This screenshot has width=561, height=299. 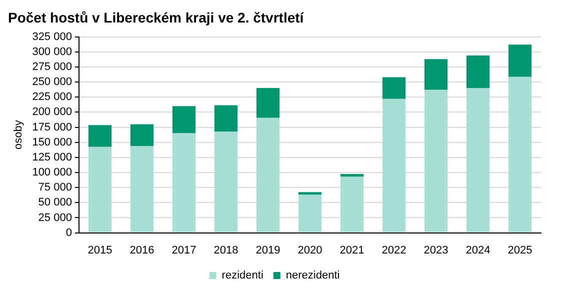 I want to click on y-tick-label: 325 000, so click(x=52, y=36).